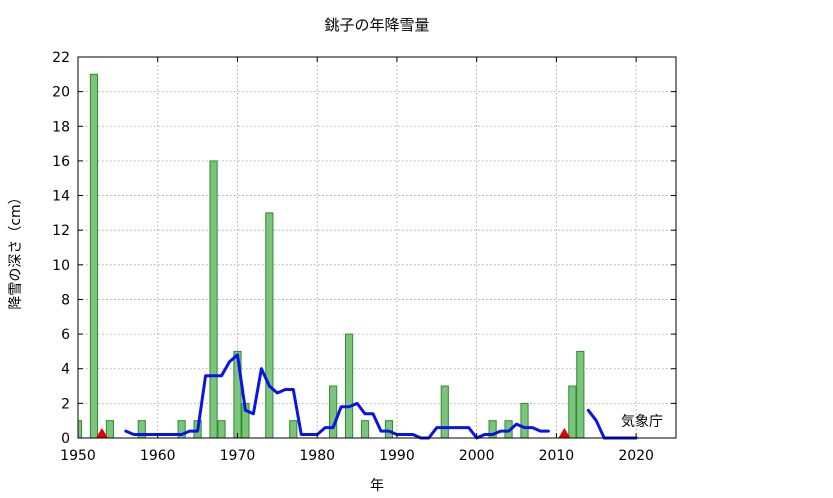 Image resolution: width=833 pixels, height=498 pixels. I want to click on y-tick-label: 20, so click(61, 93).